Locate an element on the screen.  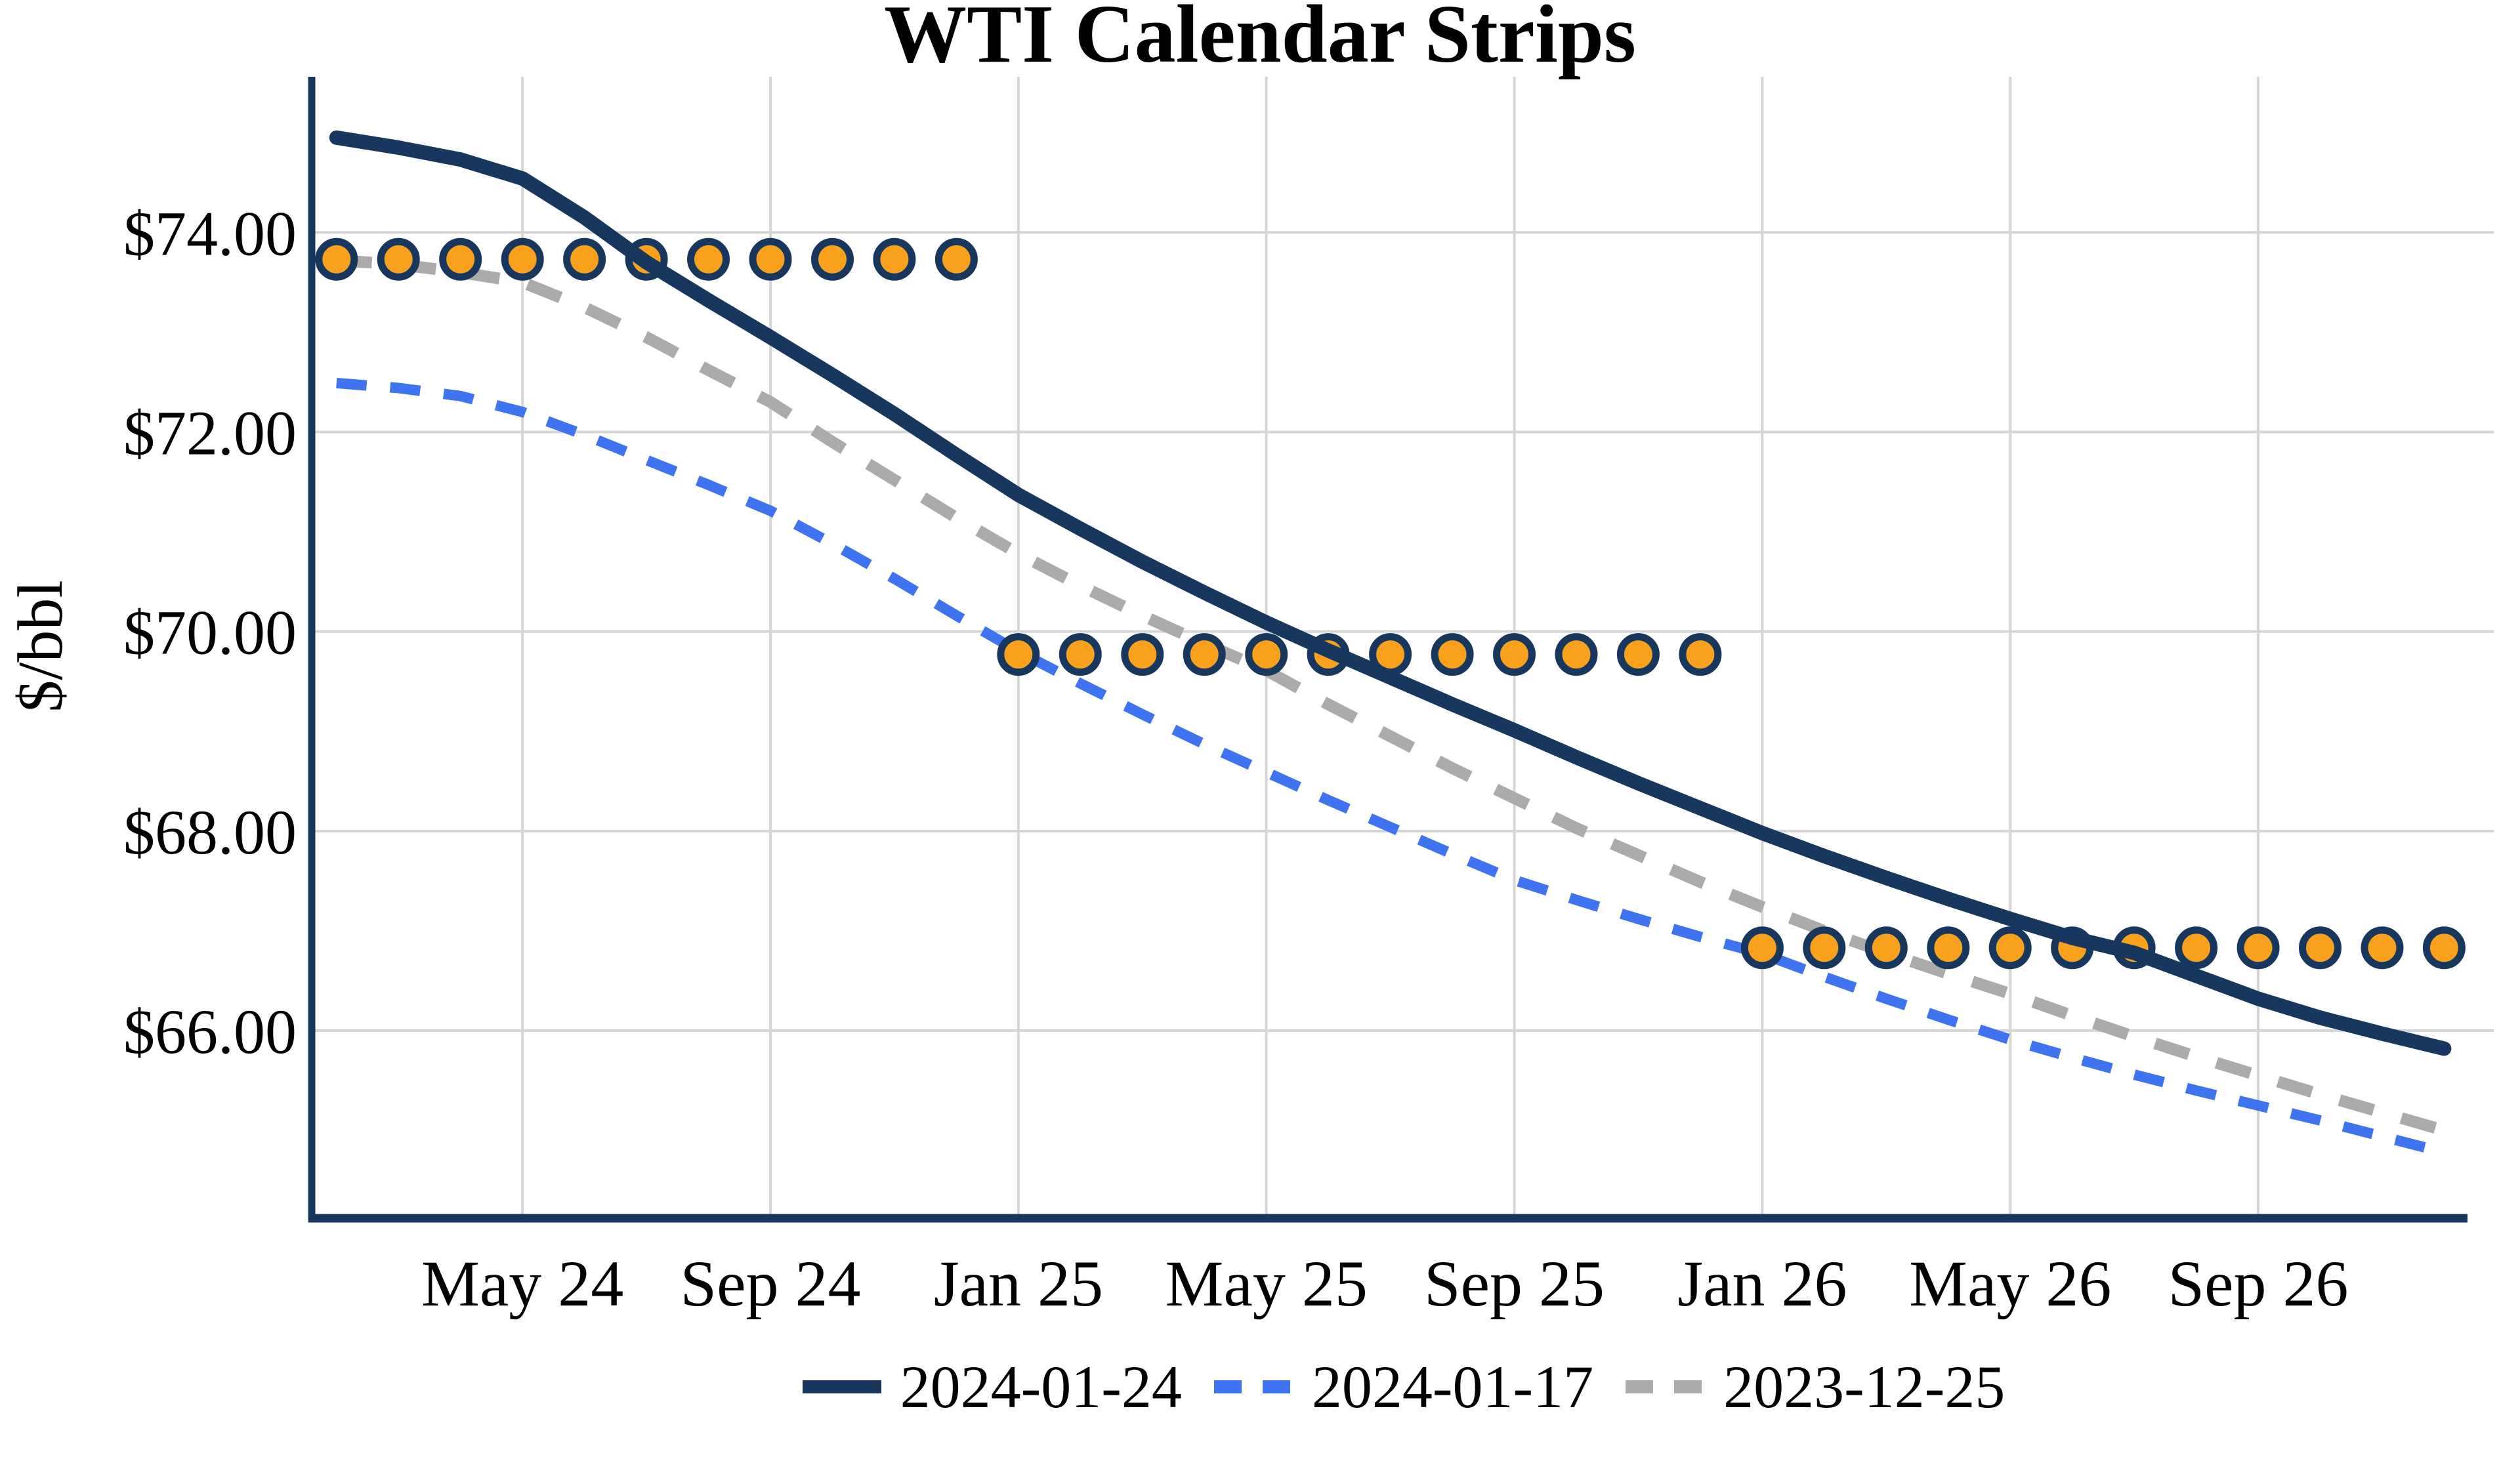
x-tick-label: May 26 is located at coordinates (2010, 1283).